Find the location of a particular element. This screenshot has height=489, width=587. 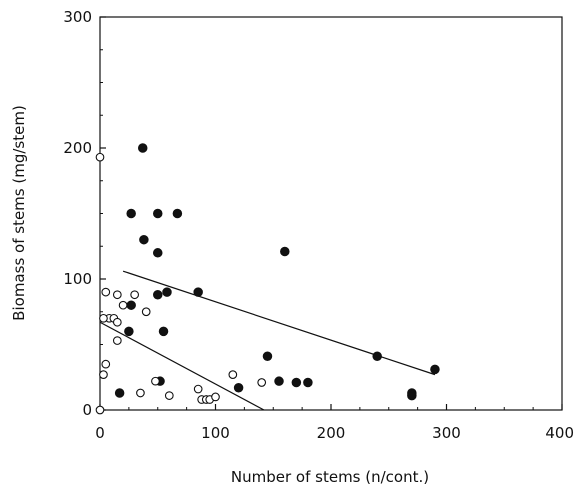

x-axis: 0 100 200 300 400 is located at coordinates (334, 423).